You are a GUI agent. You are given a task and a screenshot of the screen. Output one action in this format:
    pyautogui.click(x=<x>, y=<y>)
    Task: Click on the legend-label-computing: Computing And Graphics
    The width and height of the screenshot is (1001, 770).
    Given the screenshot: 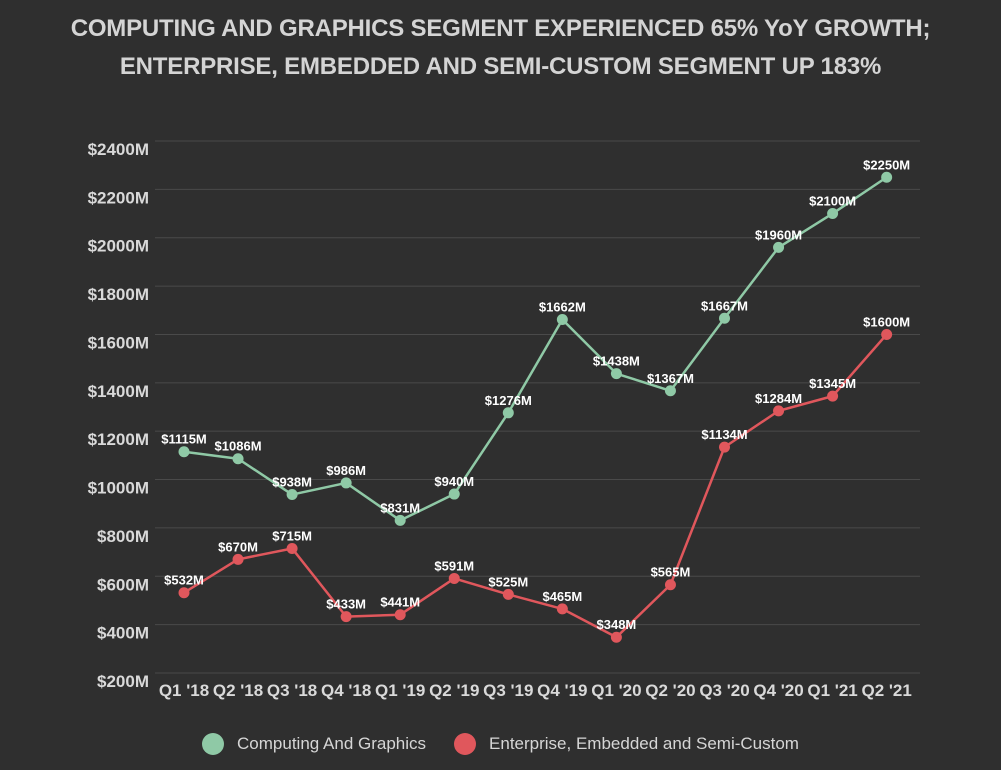 What is the action you would take?
    pyautogui.click(x=332, y=743)
    